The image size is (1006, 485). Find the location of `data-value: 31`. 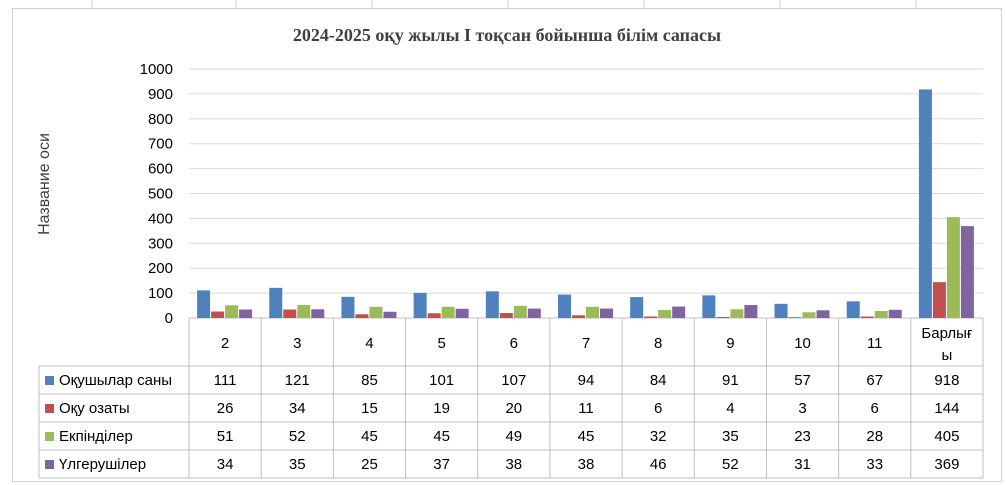

data-value: 31 is located at coordinates (802, 464).